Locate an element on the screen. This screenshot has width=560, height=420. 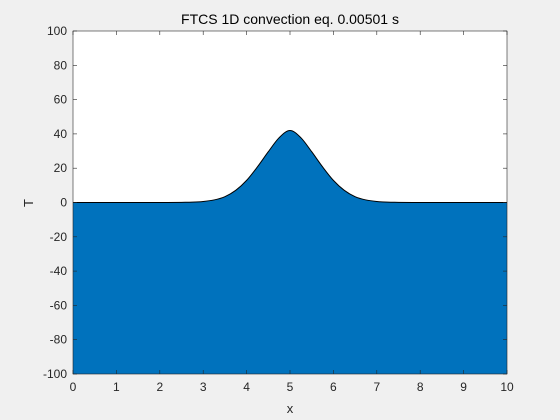
y-tick-label: 40 is located at coordinates (61, 134).